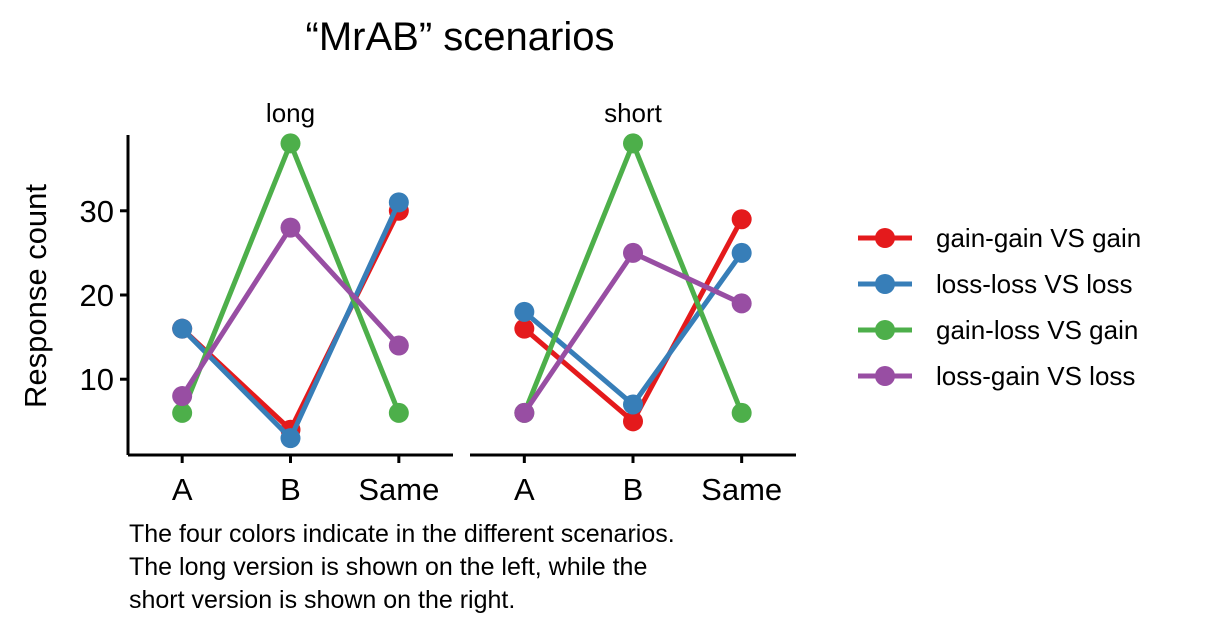 The width and height of the screenshot is (1209, 633). Describe the element at coordinates (35, 296) in the screenshot. I see `y-axis-label: Response count` at that location.